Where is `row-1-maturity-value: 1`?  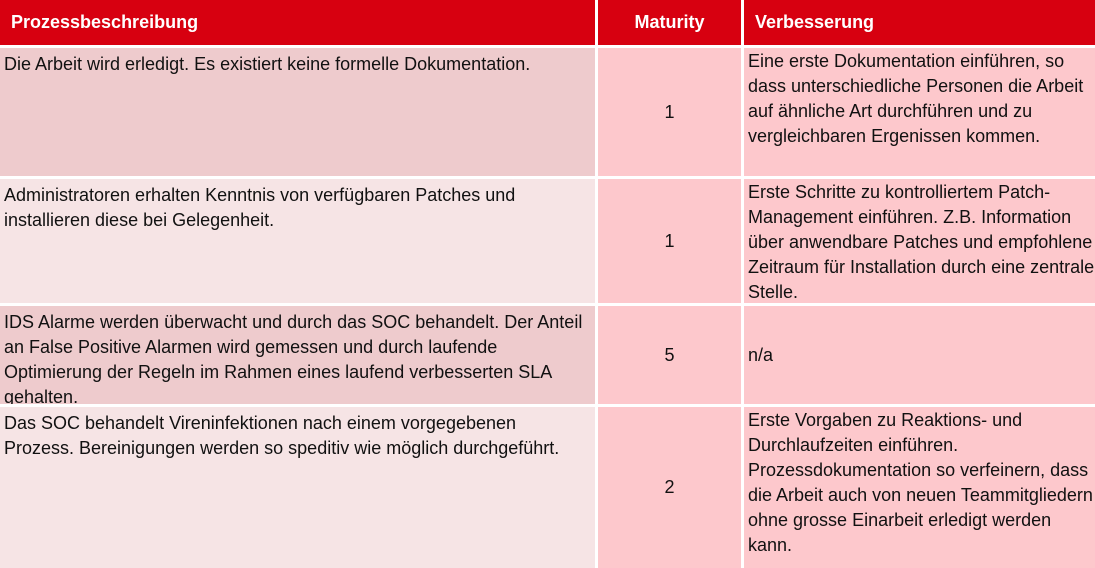
row-1-maturity-value: 1 is located at coordinates (669, 111).